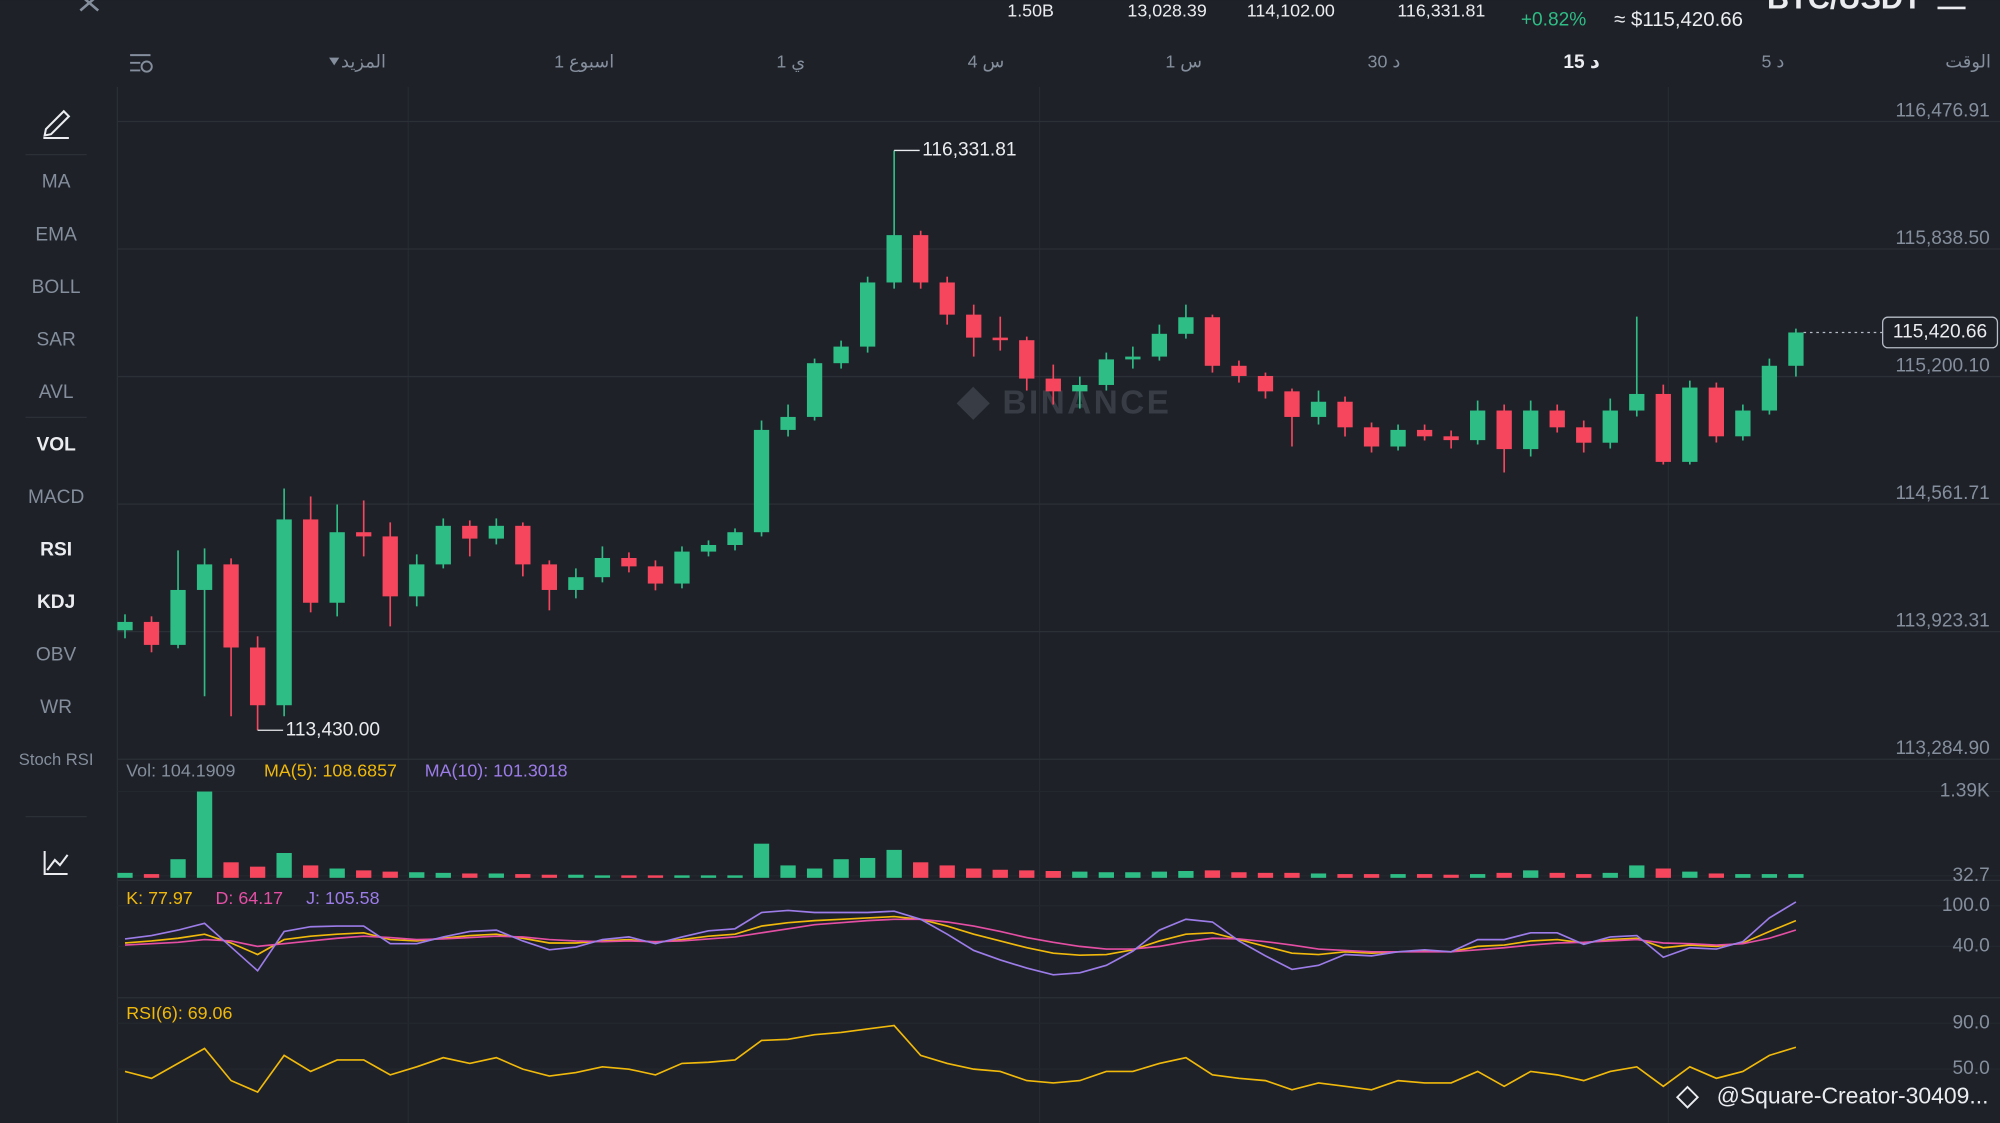  Describe the element at coordinates (342, 898) in the screenshot. I see `indicator-legend: J: 105.58` at that location.